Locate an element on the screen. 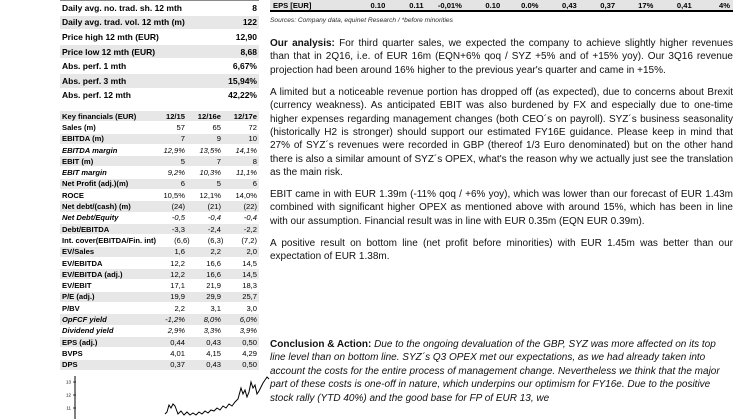  kf-value: 6,0% is located at coordinates (248, 319).